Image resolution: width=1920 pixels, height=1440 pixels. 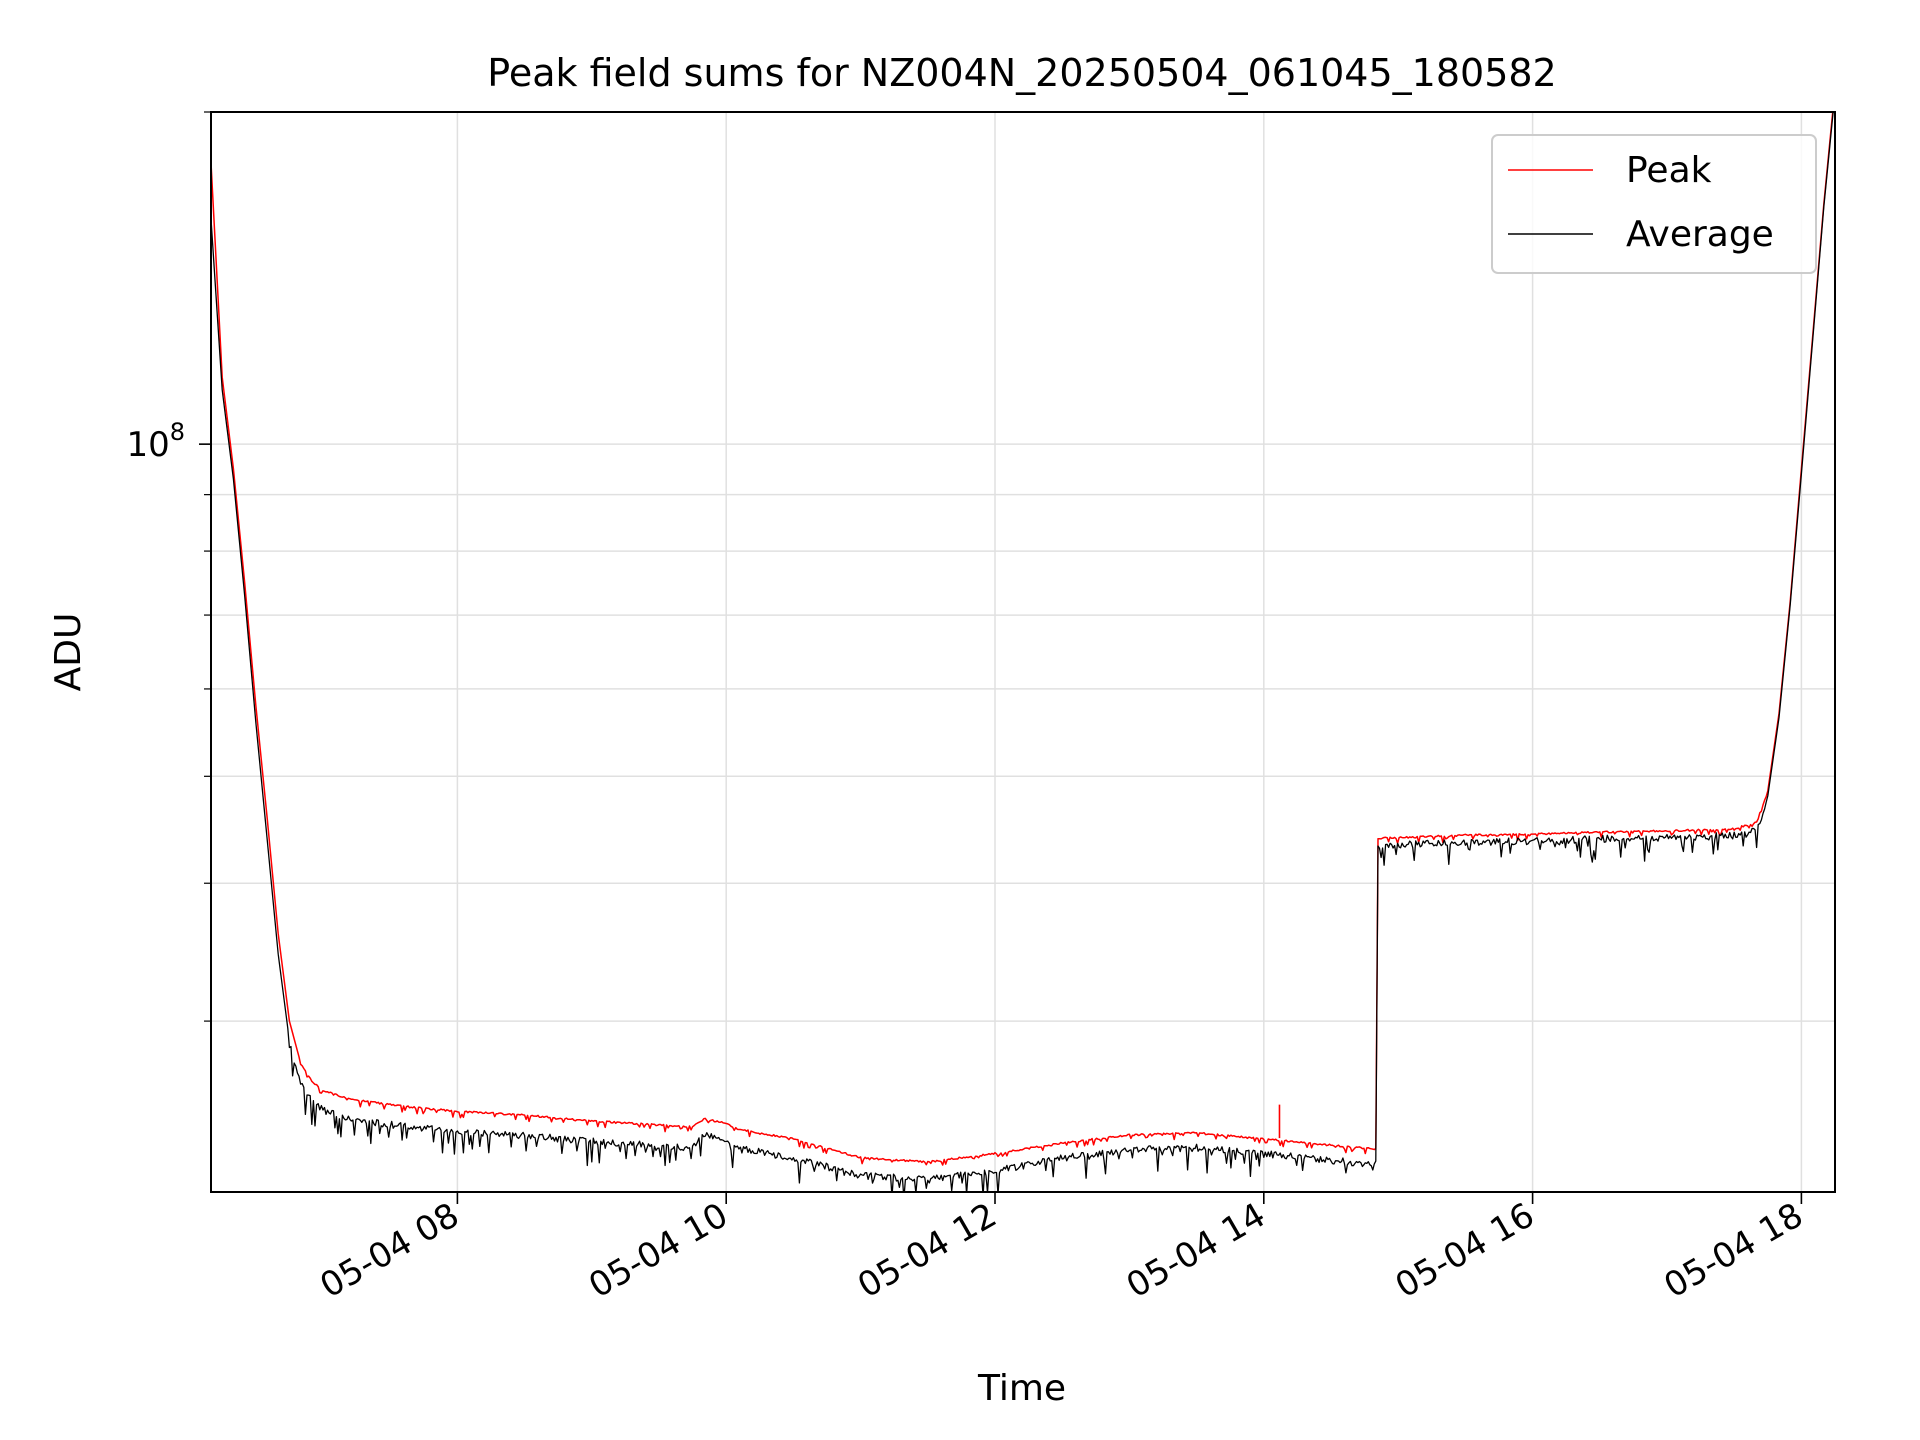 What do you see at coordinates (68, 652) in the screenshot?
I see `y-axis-label: ADU` at bounding box center [68, 652].